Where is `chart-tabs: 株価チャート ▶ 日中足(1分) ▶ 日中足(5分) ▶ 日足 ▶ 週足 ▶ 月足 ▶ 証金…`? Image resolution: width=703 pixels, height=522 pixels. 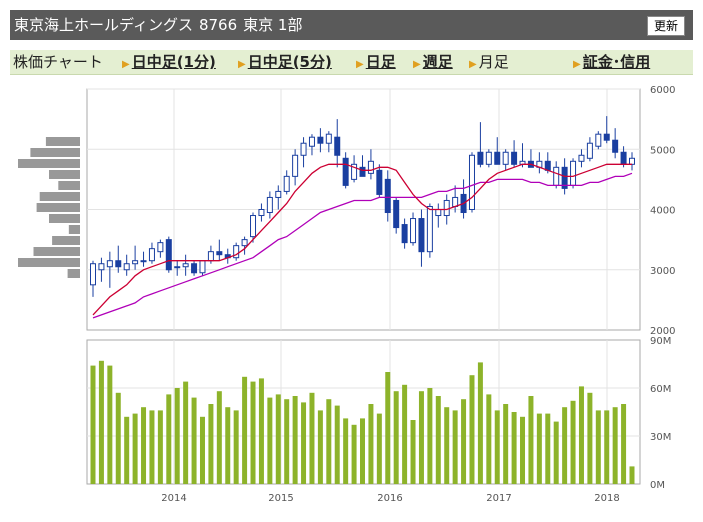 chart-tabs: 株価チャート ▶ 日中足(1分) ▶ 日中足(5分) ▶ 日足 ▶ 週足 ▶ 月足 ▶ 証金… is located at coordinates (351, 62).